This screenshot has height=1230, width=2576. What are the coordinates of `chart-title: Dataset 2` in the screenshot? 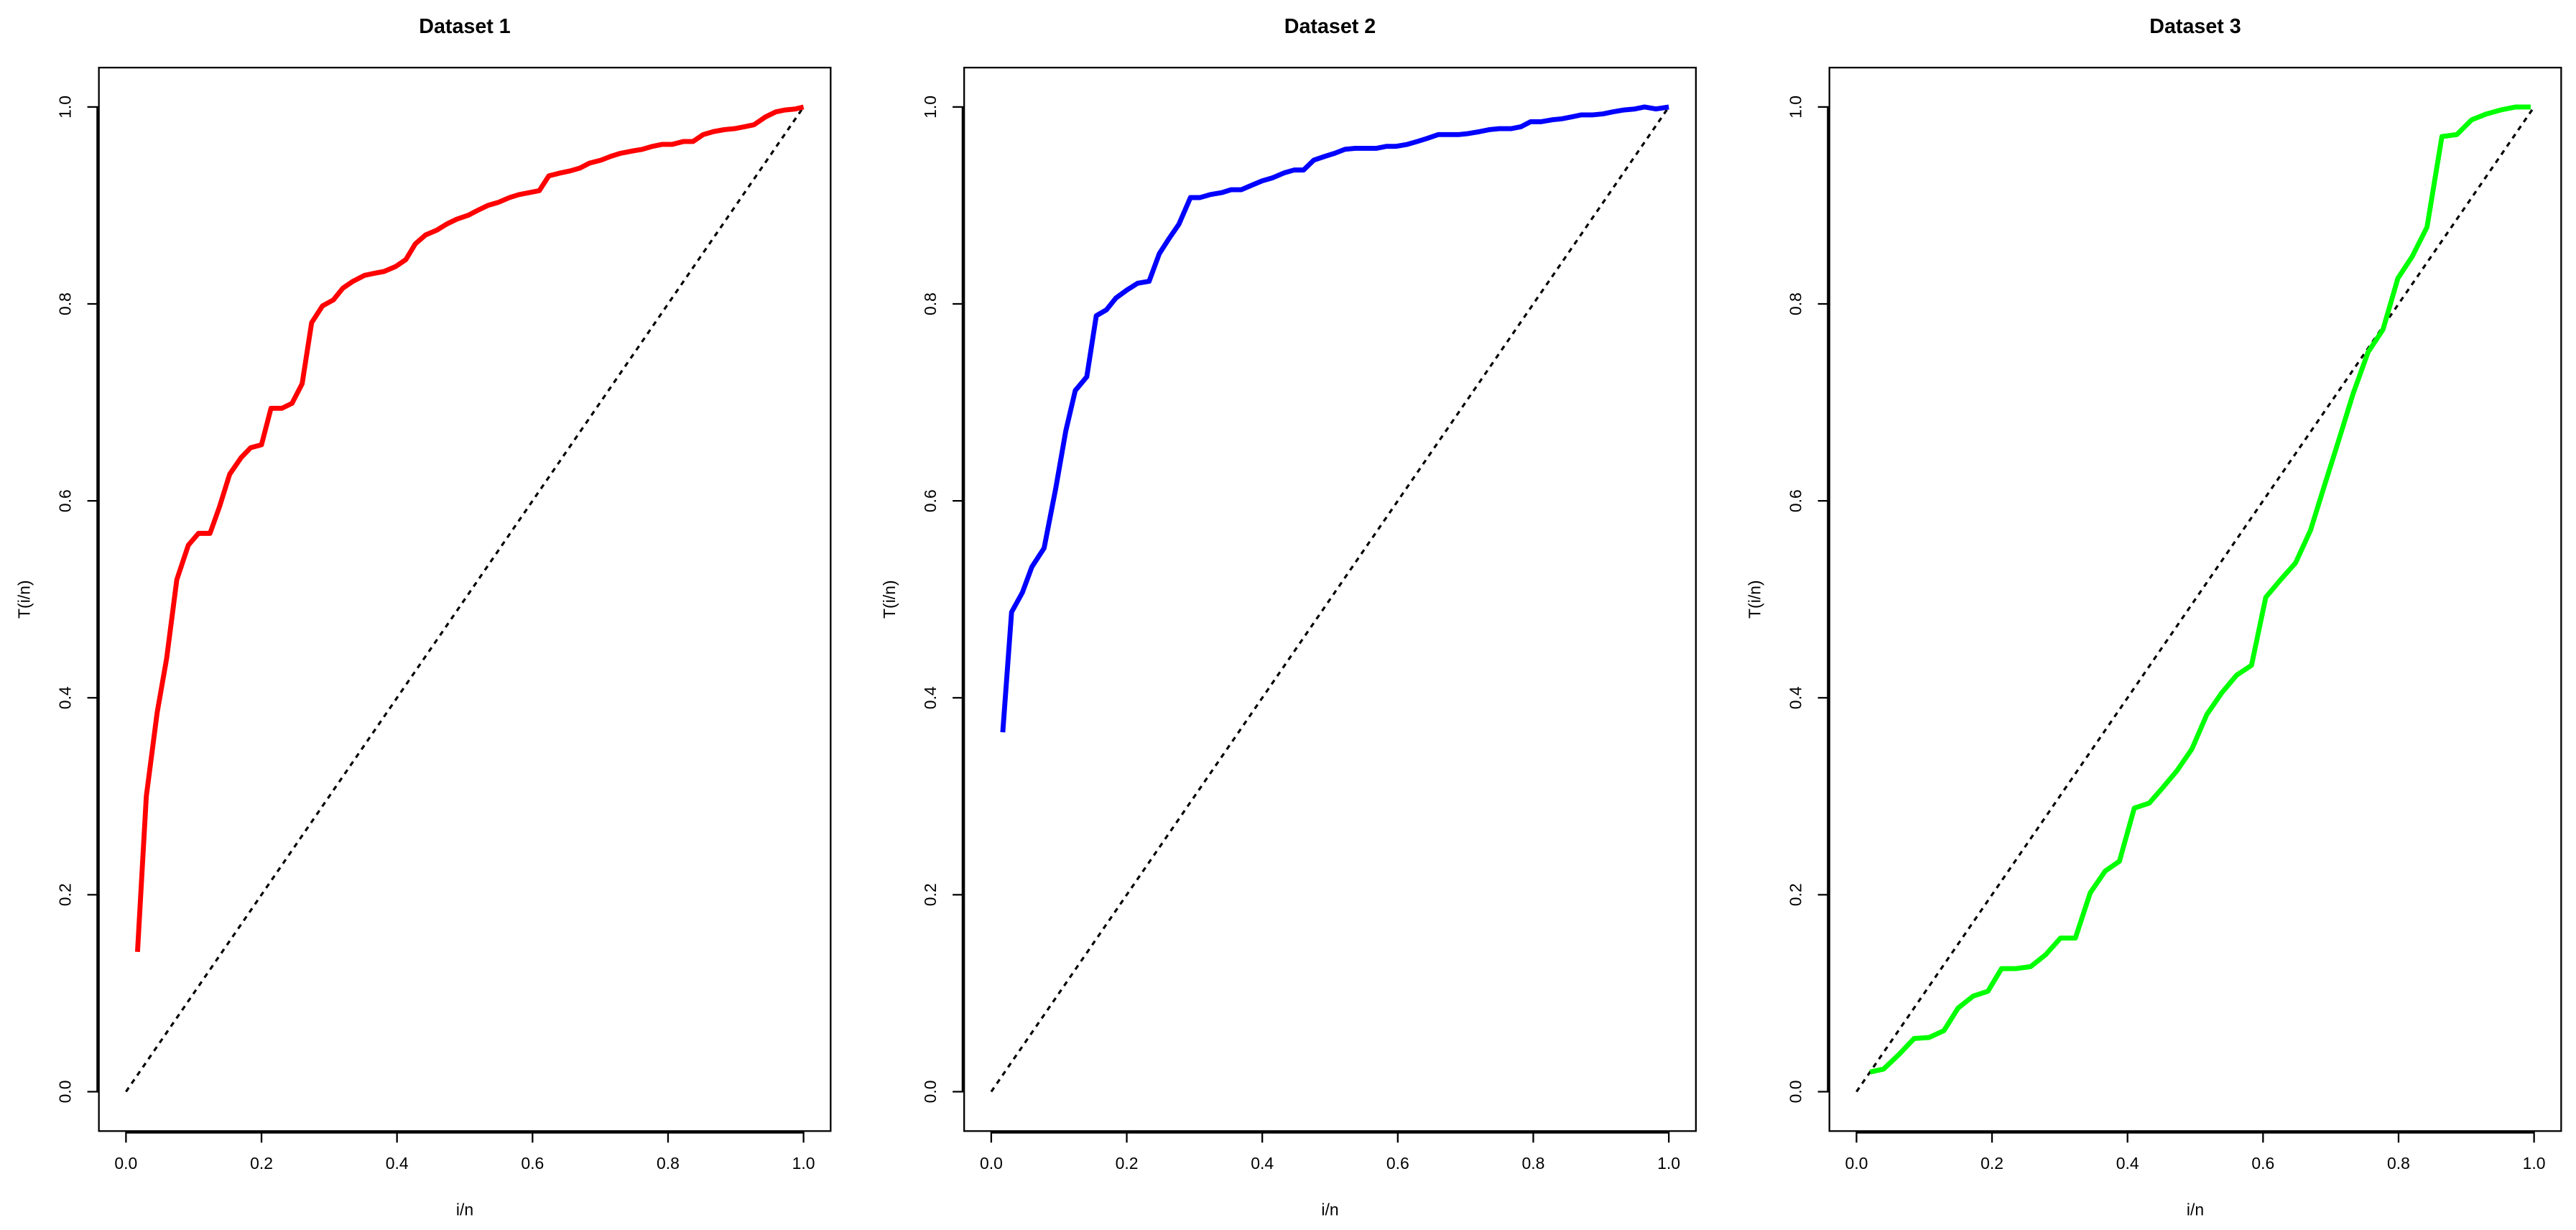 It's located at (1330, 26).